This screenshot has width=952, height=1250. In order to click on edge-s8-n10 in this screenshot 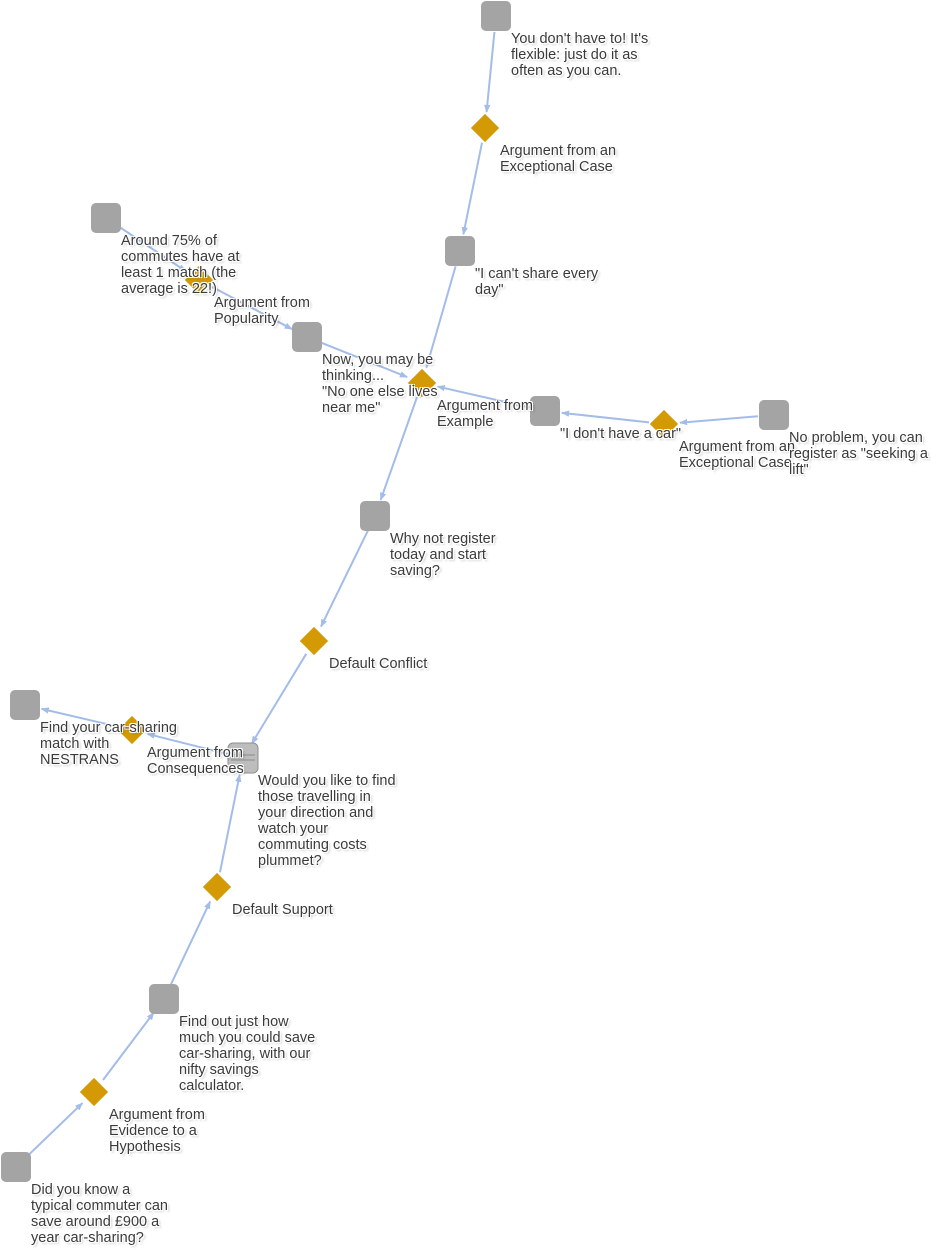, I will do `click(128, 1046)`.